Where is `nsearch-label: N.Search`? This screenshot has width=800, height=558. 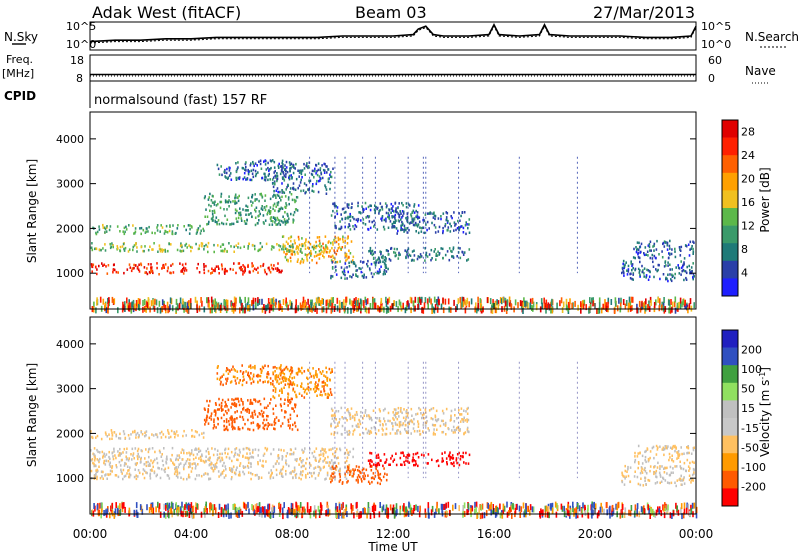
nsearch-label: N.Search is located at coordinates (772, 37).